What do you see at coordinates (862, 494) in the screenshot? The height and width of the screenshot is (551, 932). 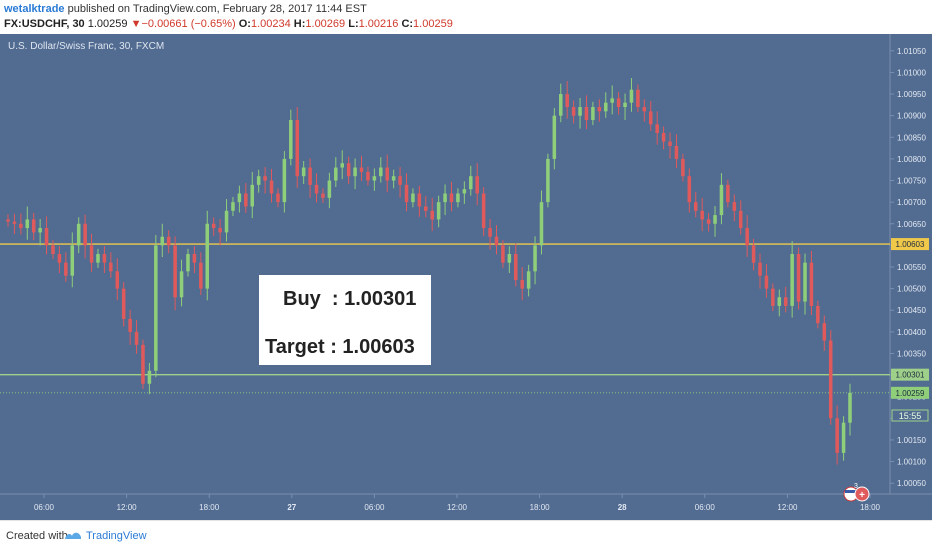 I see `swiss-flag-icon` at bounding box center [862, 494].